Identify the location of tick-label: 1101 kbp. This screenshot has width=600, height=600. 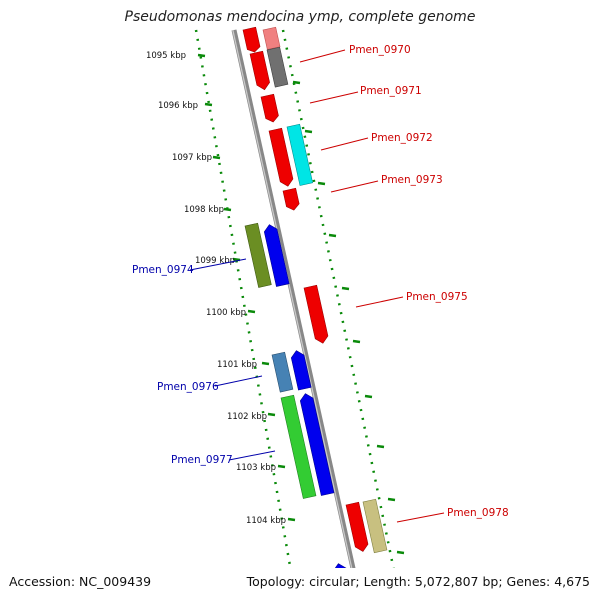
(237, 365).